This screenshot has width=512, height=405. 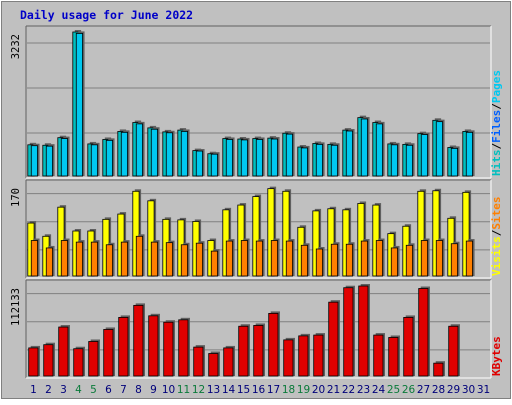 I want to click on panel-max-label: 3232, so click(x=16, y=46).